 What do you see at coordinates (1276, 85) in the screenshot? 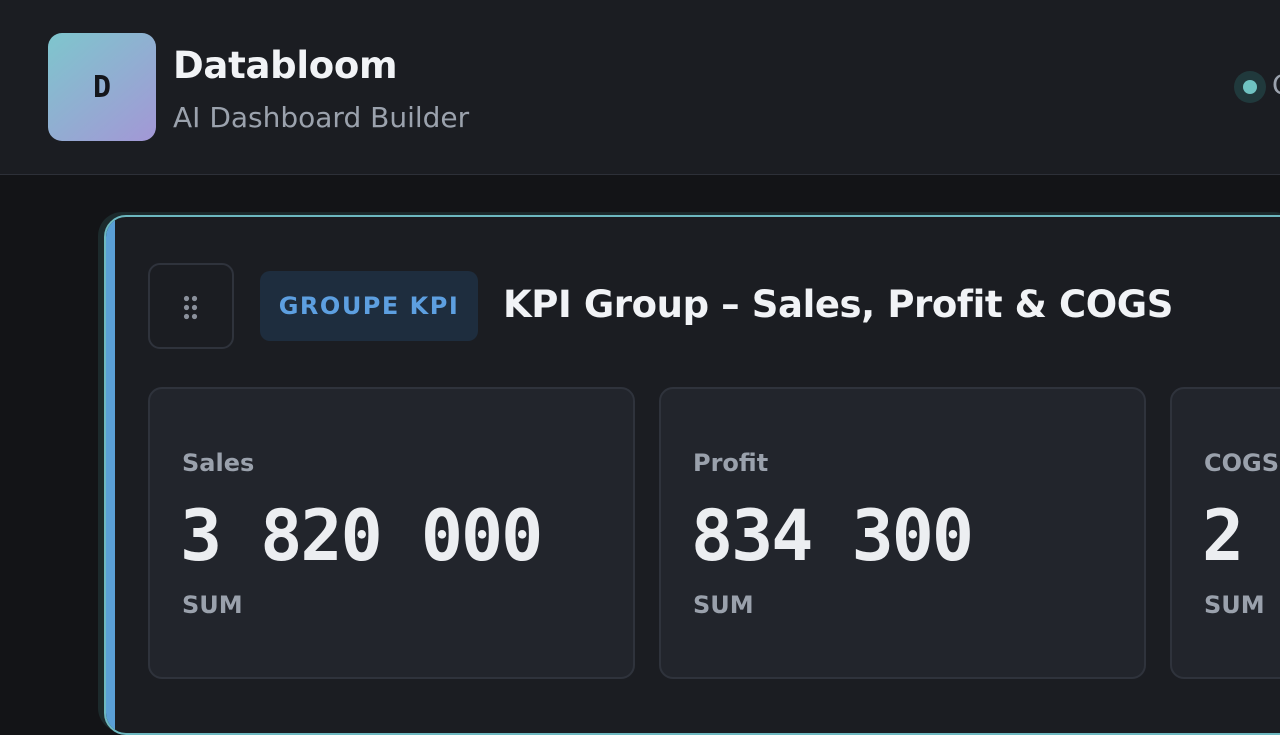
I see `status-text: C` at bounding box center [1276, 85].